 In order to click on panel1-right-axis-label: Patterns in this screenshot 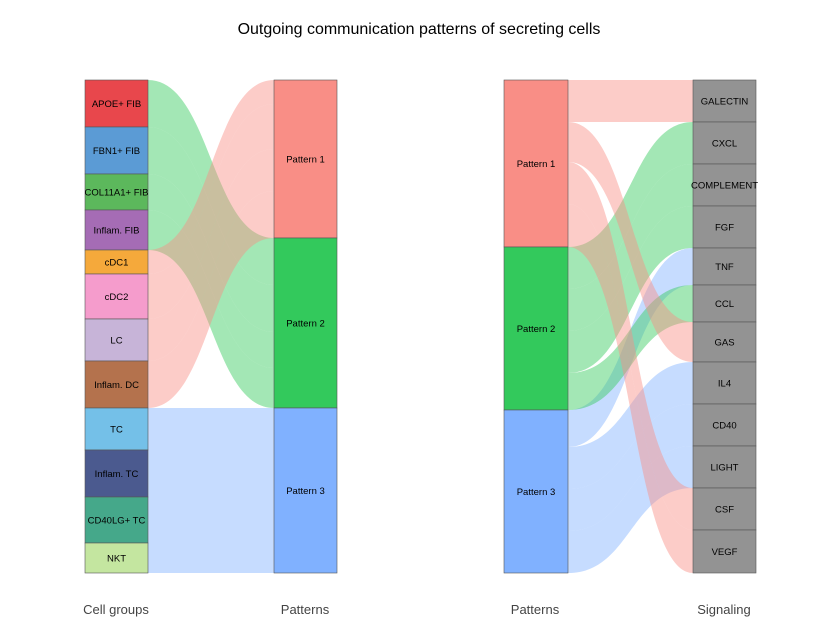, I will do `click(305, 609)`.